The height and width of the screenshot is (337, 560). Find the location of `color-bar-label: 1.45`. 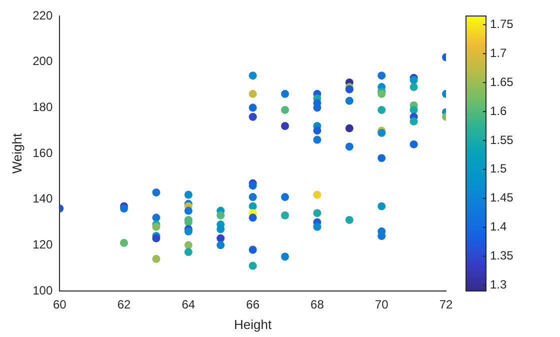

color-bar-label: 1.45 is located at coordinates (502, 197).